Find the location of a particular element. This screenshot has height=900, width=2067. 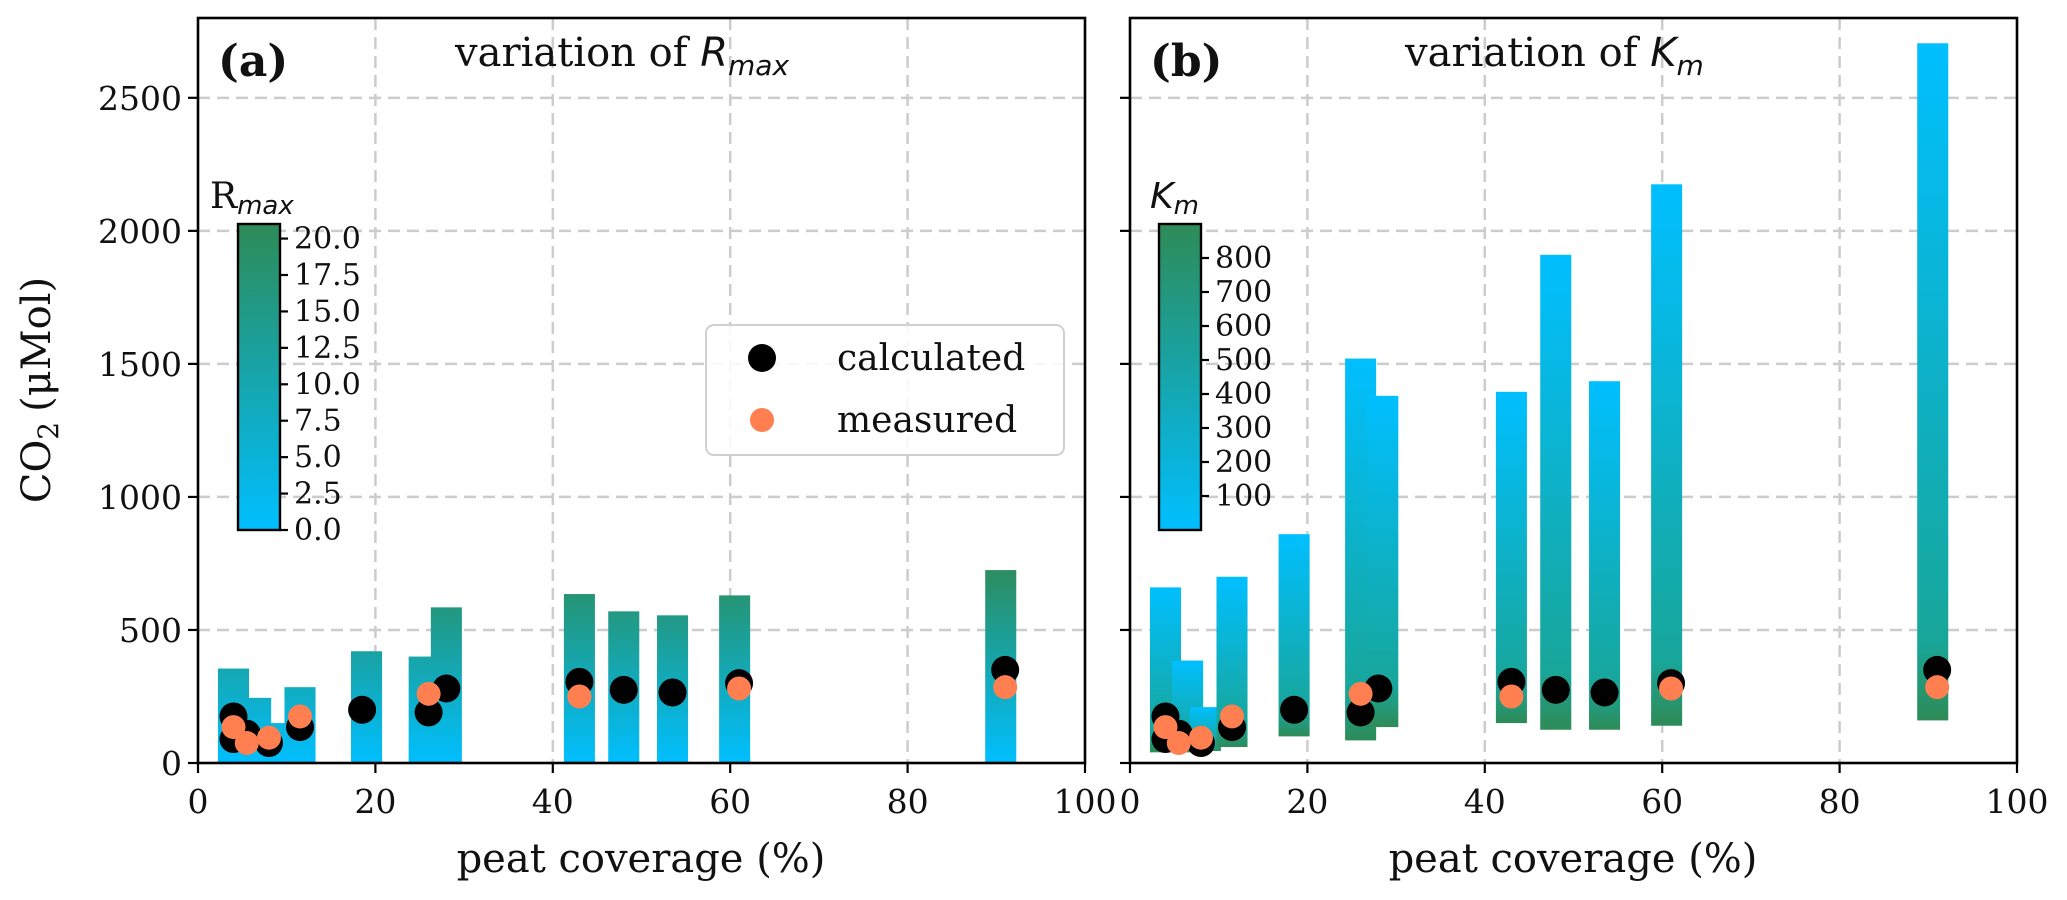

colorbar-tick-label: 200 is located at coordinates (1243, 462).